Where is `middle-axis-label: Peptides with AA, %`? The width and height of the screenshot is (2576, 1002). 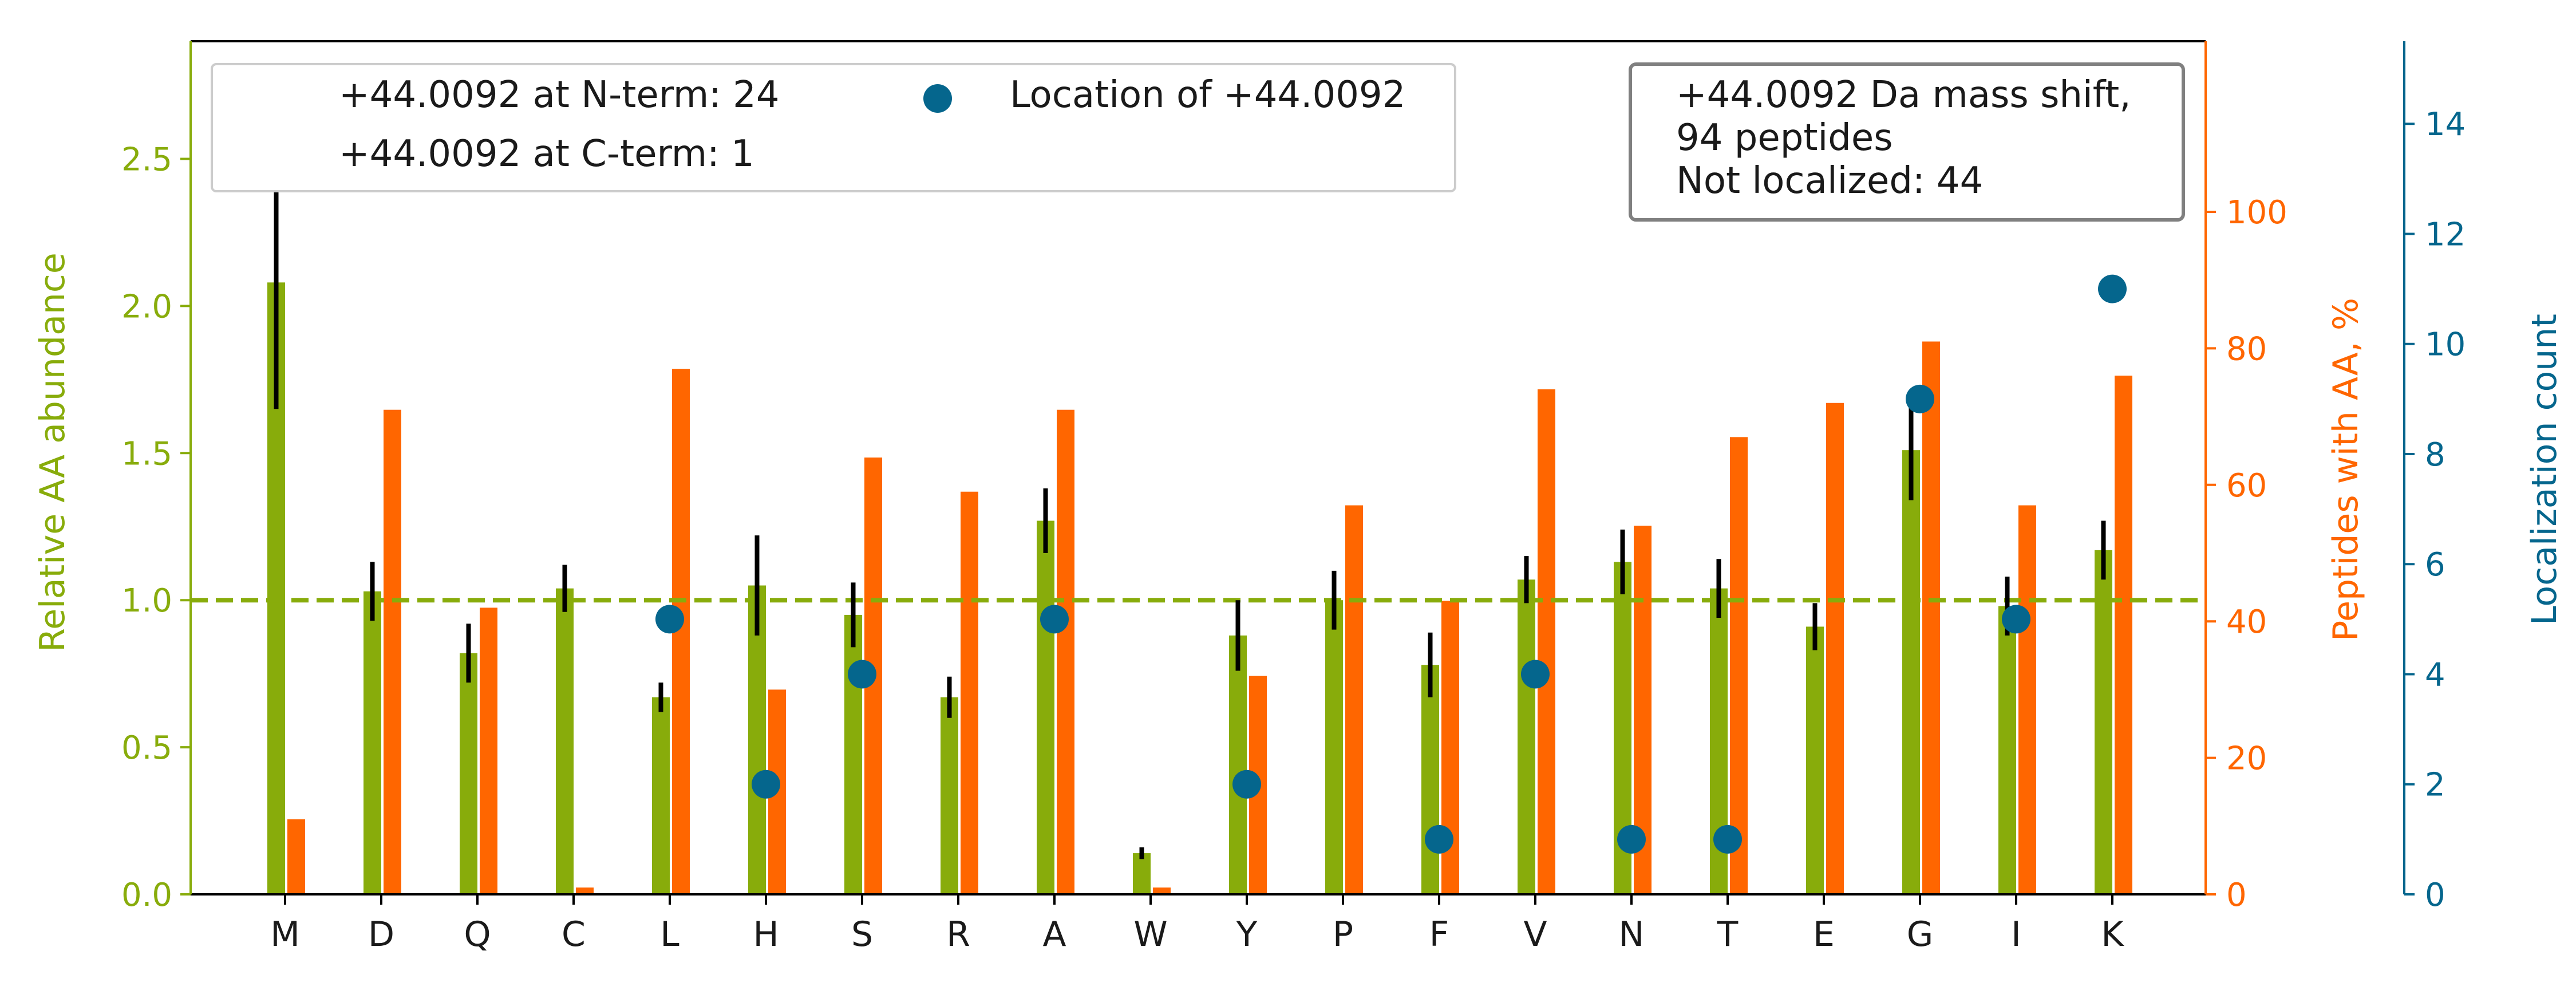
middle-axis-label: Peptides with AA, % is located at coordinates (2346, 469).